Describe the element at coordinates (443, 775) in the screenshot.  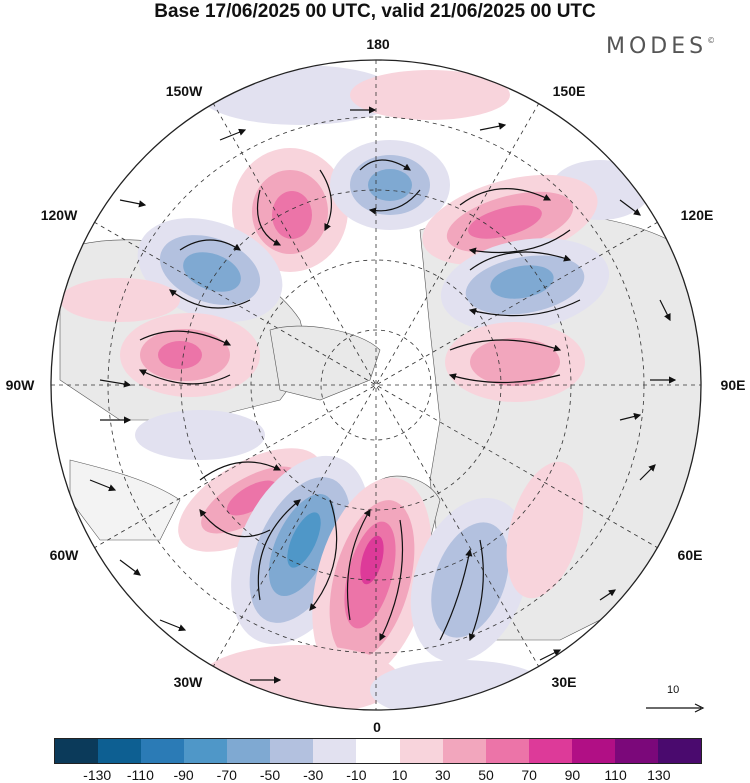
I see `colorbar-tick-label: 30` at that location.